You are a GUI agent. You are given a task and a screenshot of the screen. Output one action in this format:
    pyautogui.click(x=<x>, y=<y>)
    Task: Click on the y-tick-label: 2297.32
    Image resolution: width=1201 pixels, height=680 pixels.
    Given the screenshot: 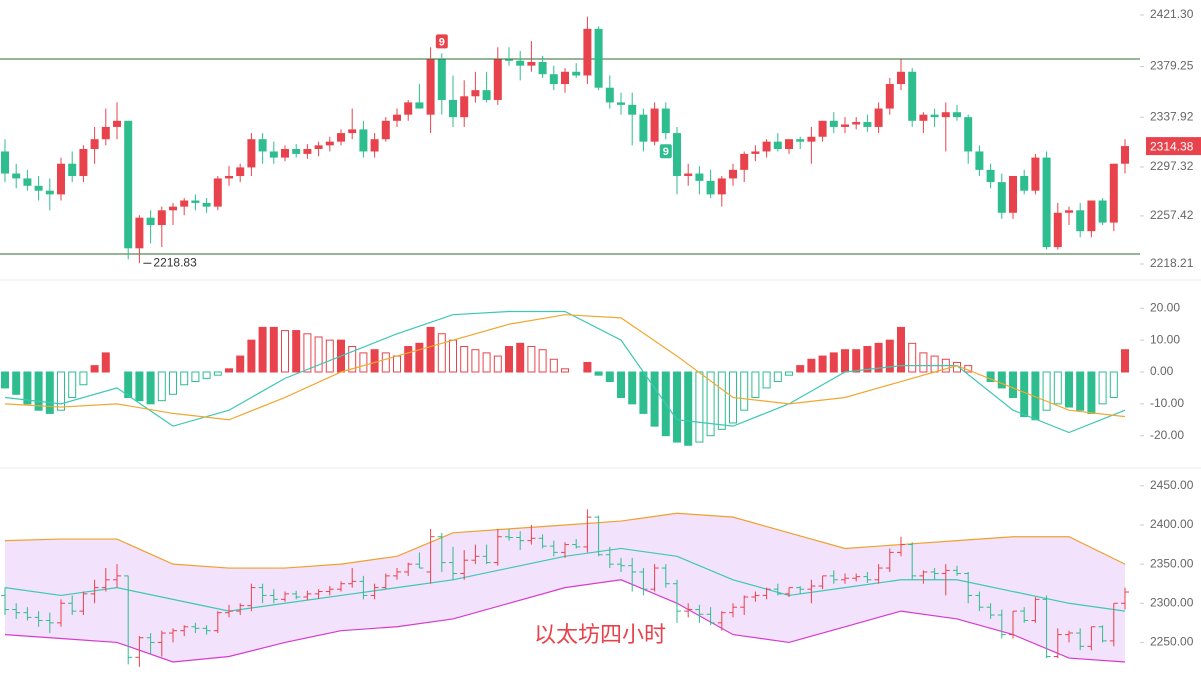 What is the action you would take?
    pyautogui.click(x=1172, y=166)
    